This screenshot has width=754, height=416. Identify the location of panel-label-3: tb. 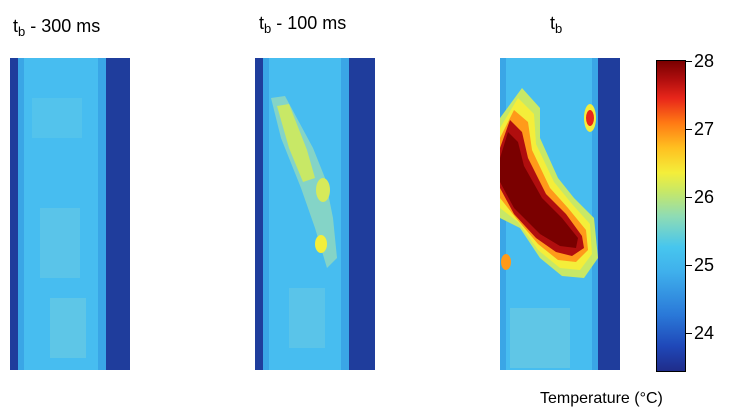
(556, 24).